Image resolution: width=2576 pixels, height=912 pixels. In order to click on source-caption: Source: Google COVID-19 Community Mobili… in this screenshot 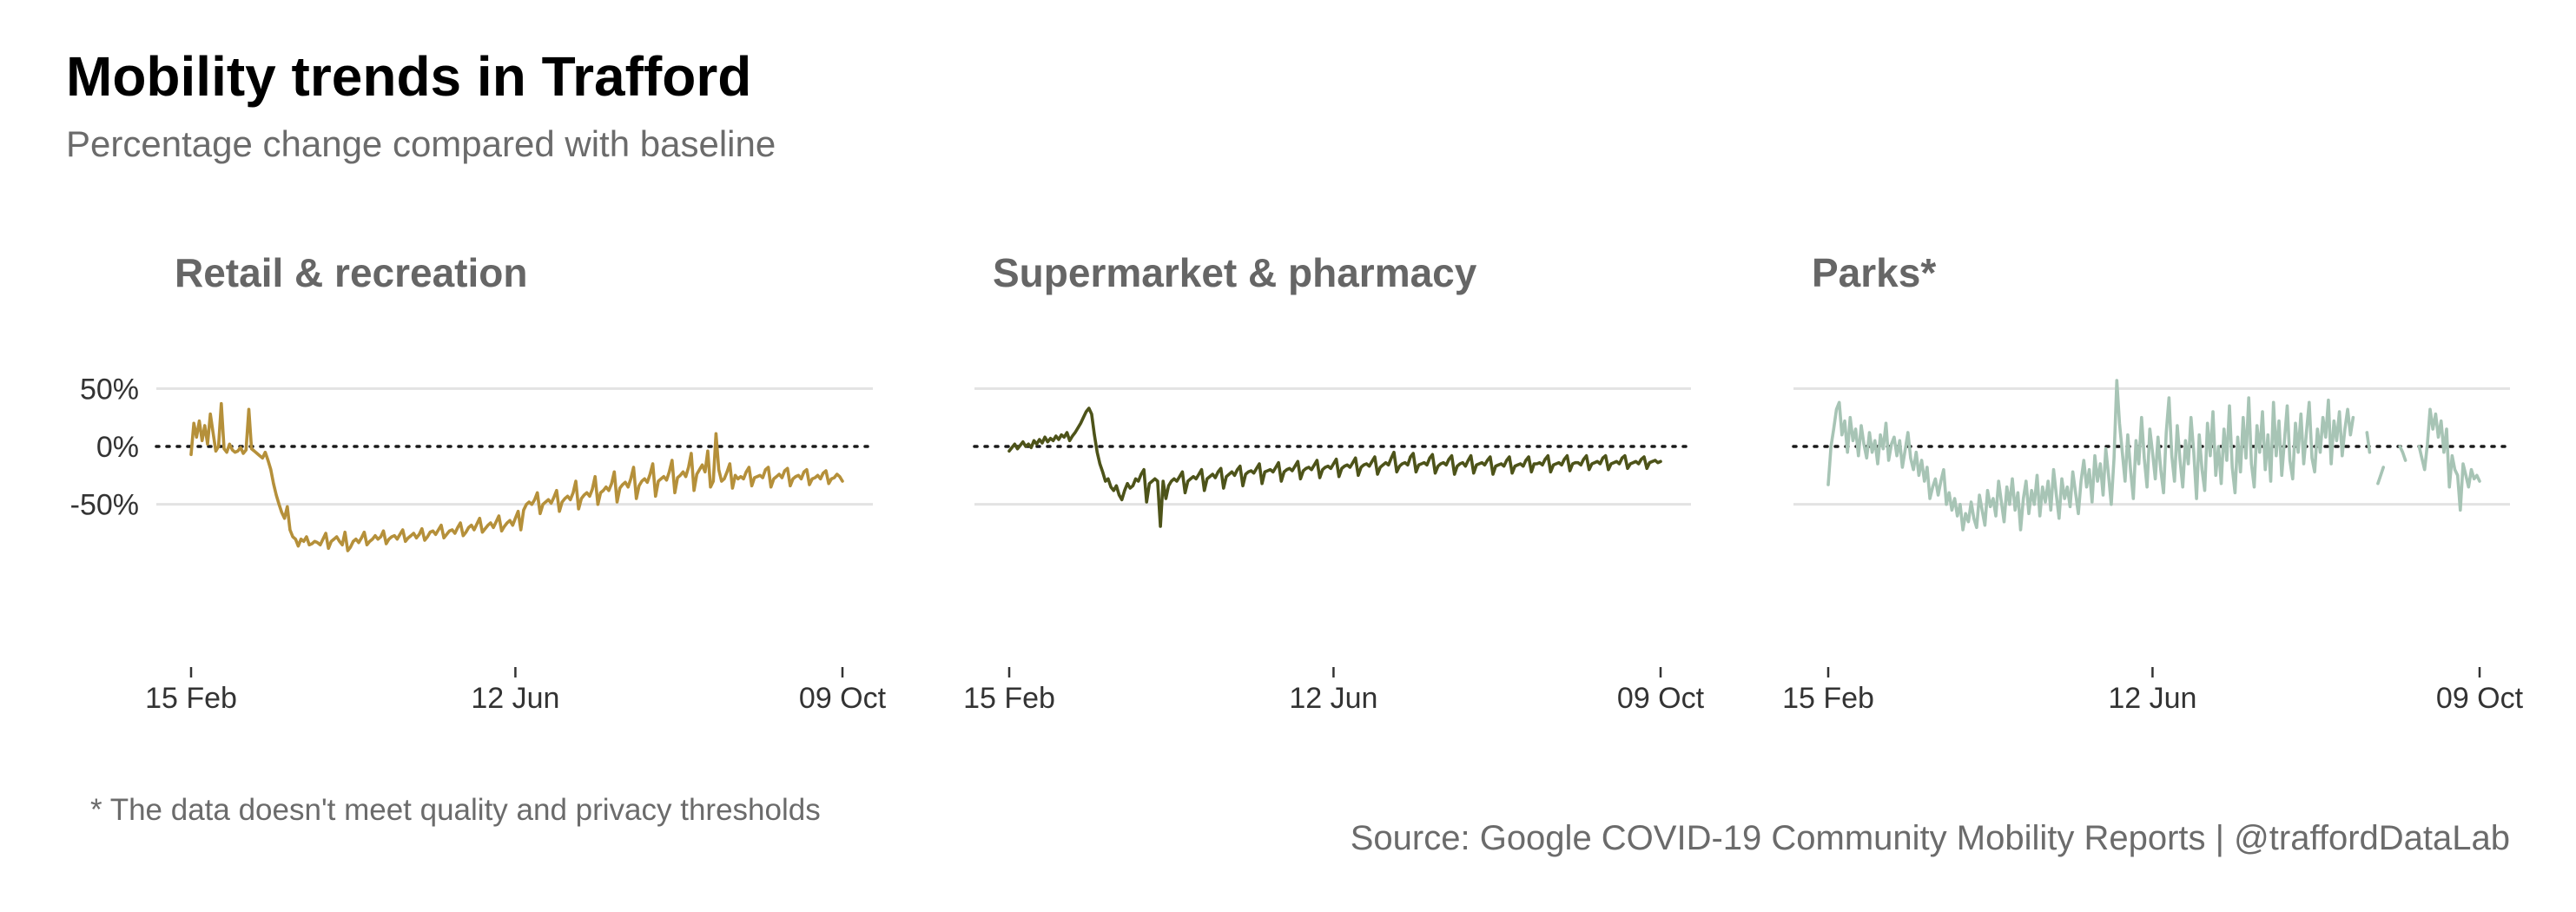, I will do `click(1931, 838)`.